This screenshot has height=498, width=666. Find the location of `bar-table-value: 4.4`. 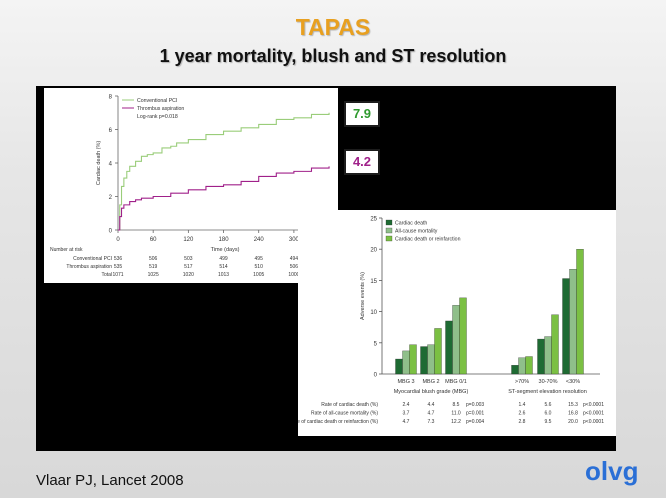

bar-table-value: 4.4 is located at coordinates (431, 405).